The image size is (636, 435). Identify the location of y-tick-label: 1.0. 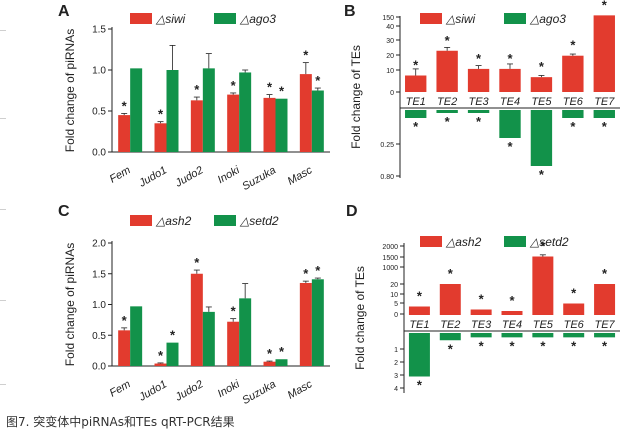
(99, 71).